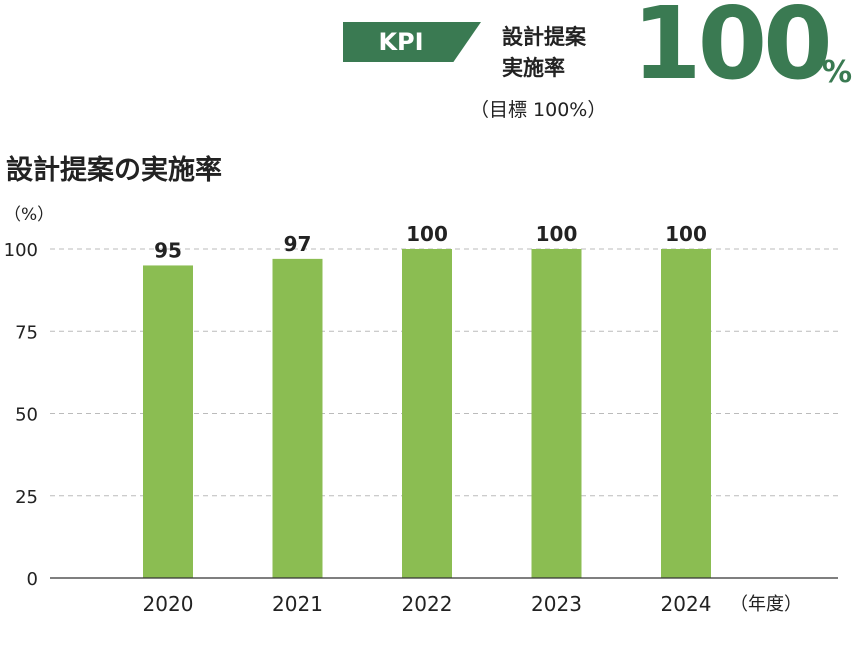 This screenshot has width=860, height=660. I want to click on kpi-label-line1: 設計提案, so click(544, 37).